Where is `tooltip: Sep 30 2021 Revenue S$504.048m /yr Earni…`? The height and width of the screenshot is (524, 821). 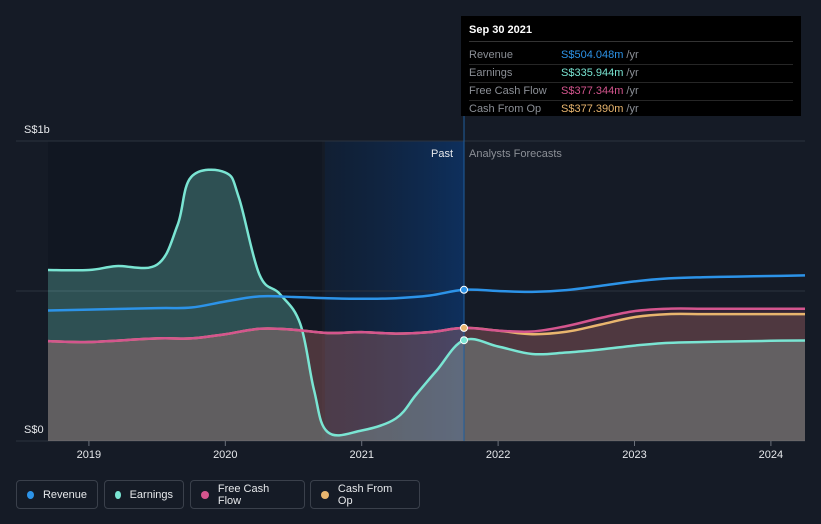
tooltip: Sep 30 2021 Revenue S$504.048m /yr Earni… is located at coordinates (631, 66).